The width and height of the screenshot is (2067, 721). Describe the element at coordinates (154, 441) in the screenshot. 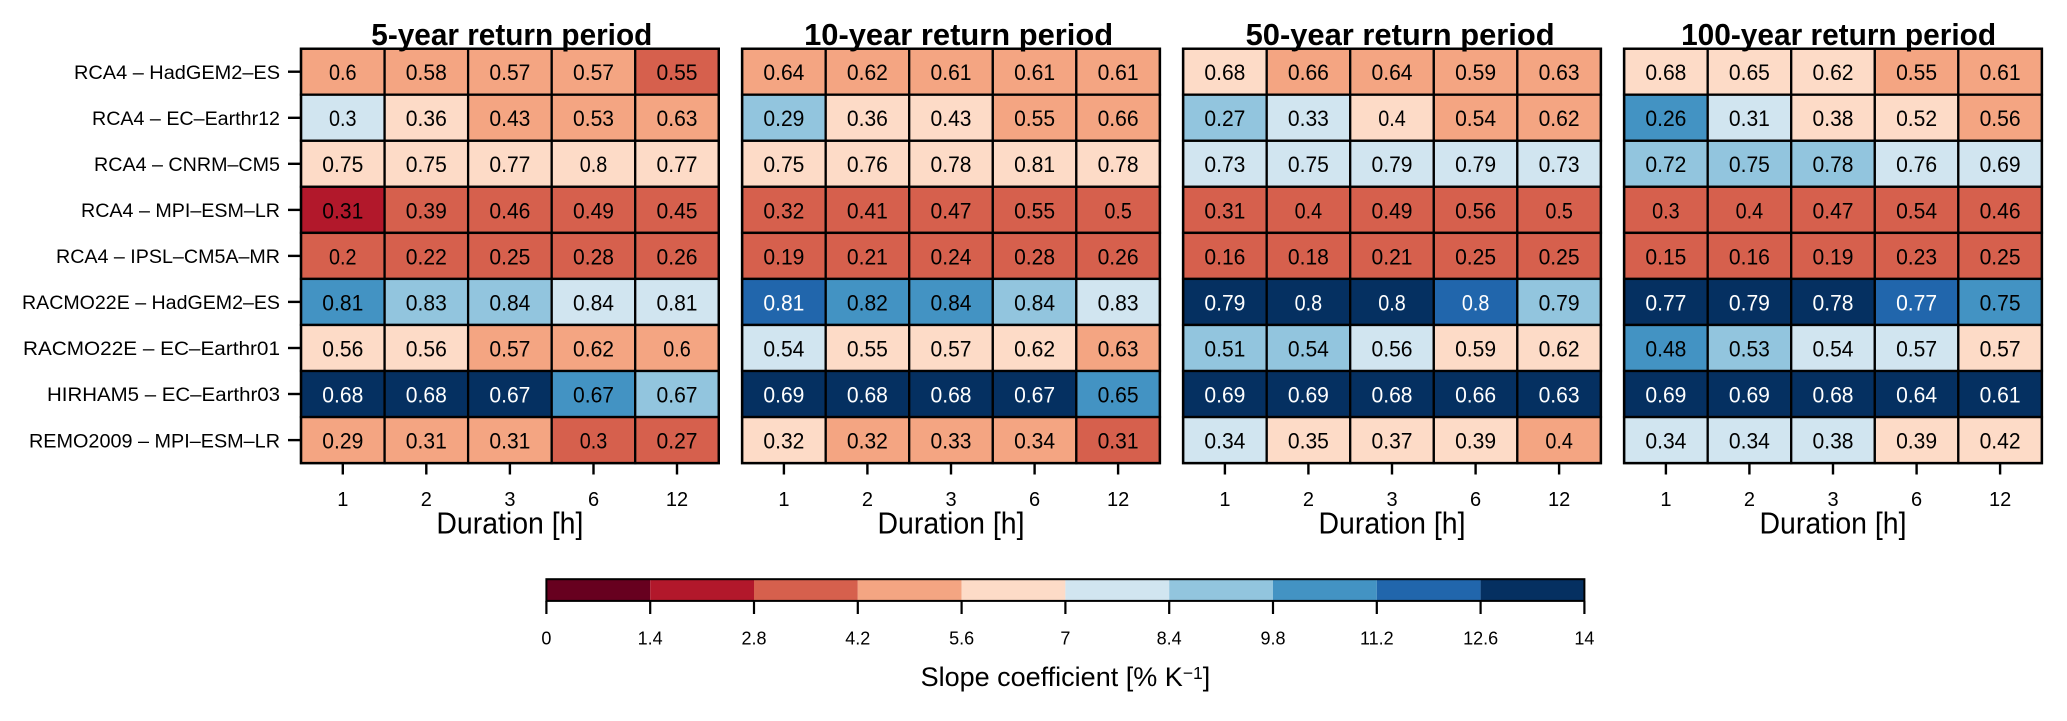

I see `svg-text: REMO2009 – MPI–ESM–LR` at that location.